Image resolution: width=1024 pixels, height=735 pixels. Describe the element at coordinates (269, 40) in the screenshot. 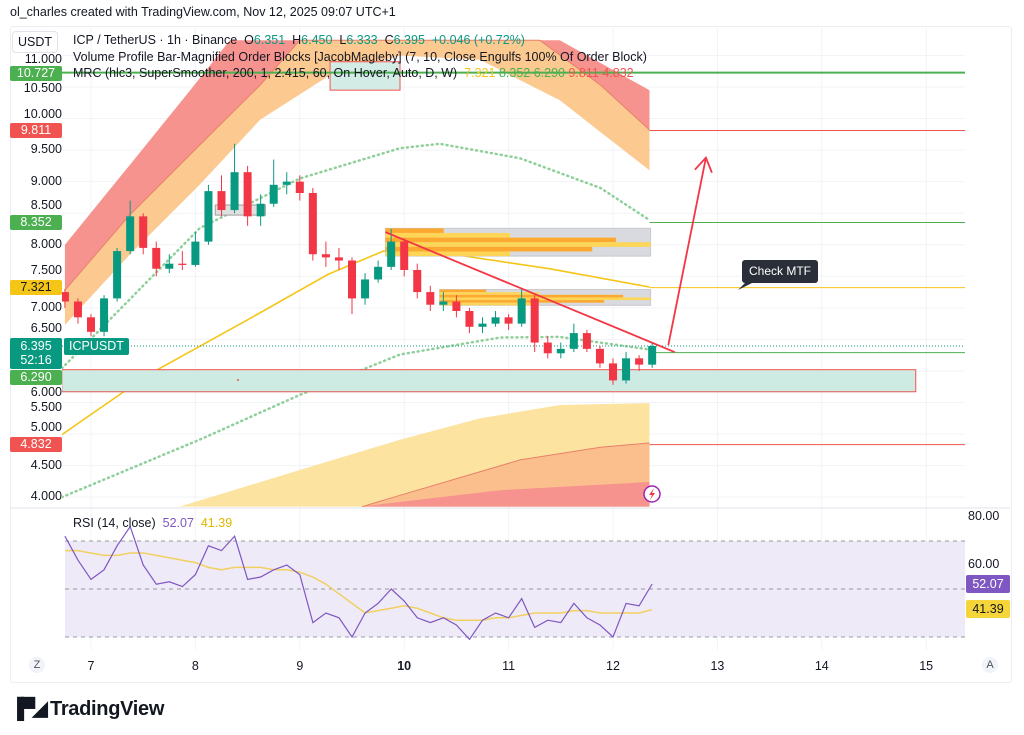

I see `open-value: 6.351` at that location.